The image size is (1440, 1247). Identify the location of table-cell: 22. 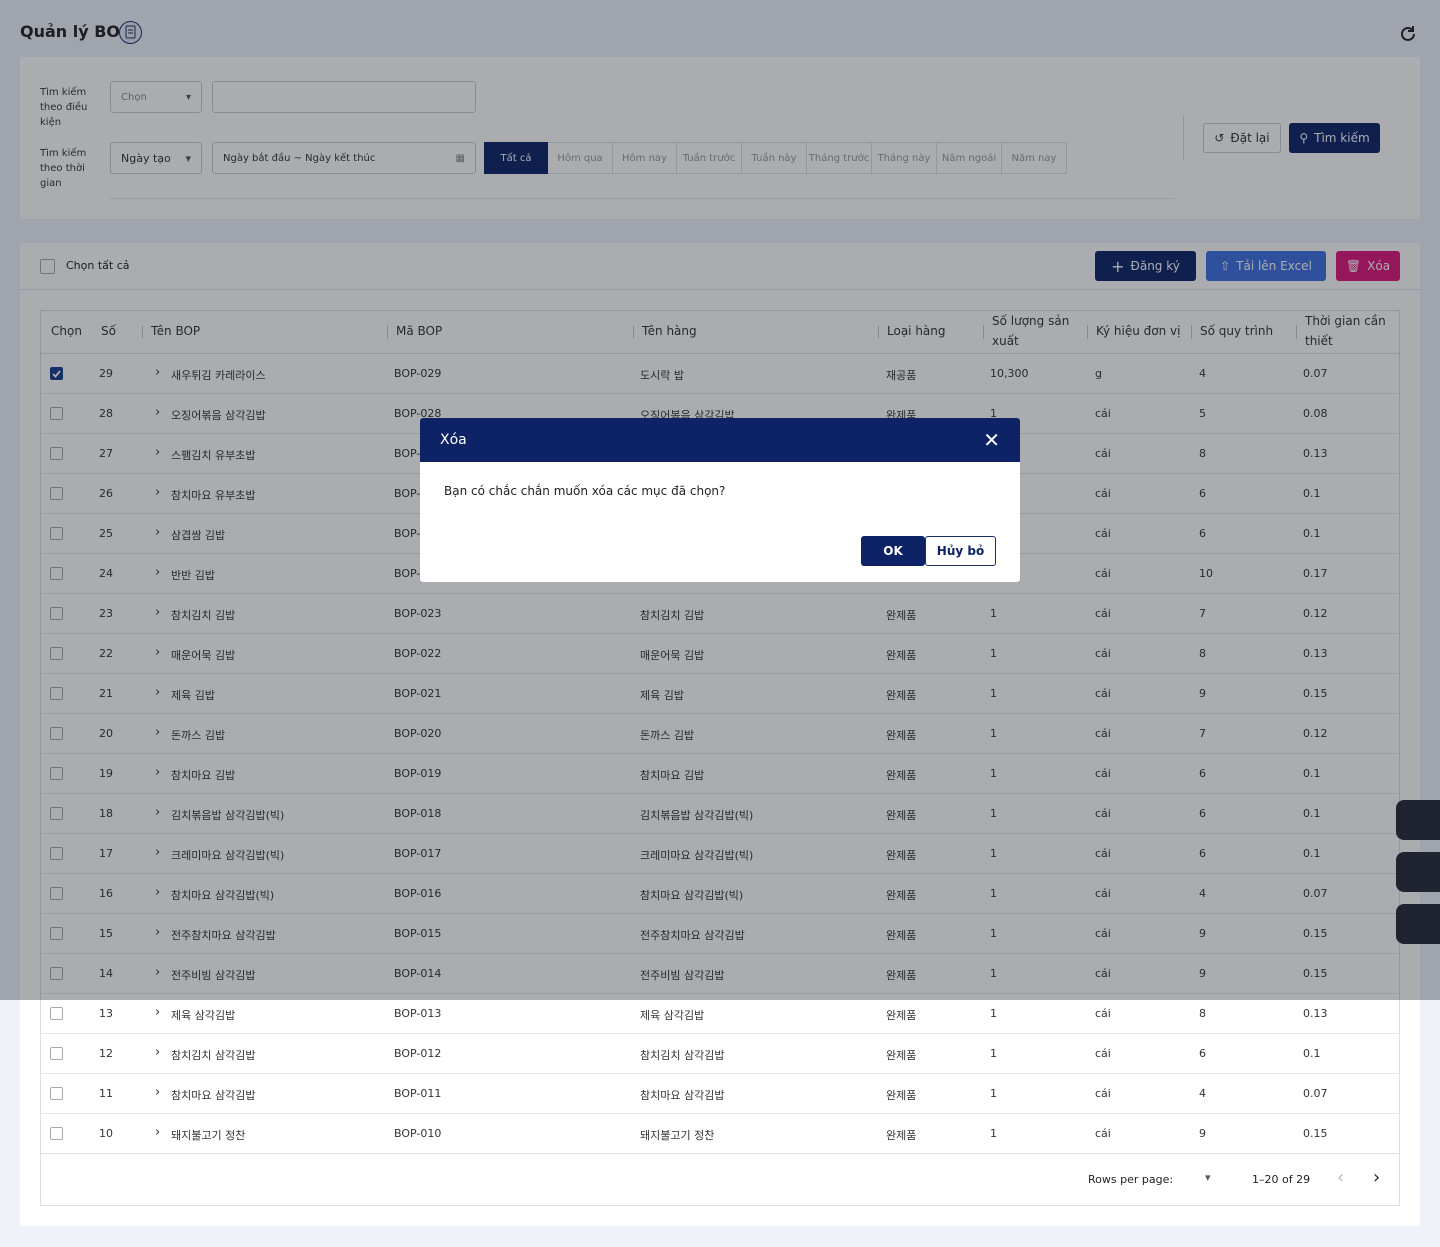
(106, 653).